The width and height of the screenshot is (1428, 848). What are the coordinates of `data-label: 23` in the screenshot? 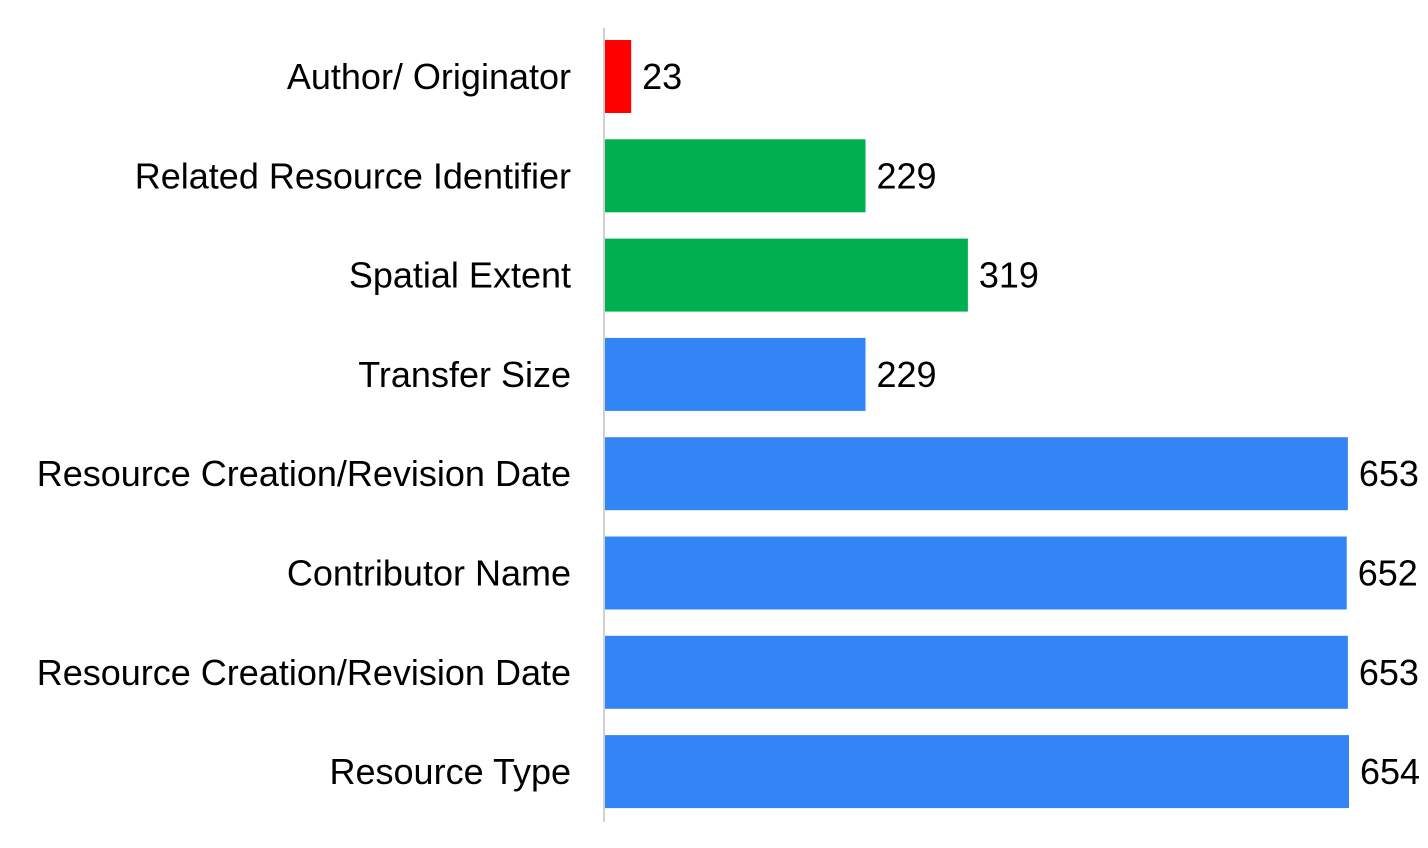 It's located at (662, 76).